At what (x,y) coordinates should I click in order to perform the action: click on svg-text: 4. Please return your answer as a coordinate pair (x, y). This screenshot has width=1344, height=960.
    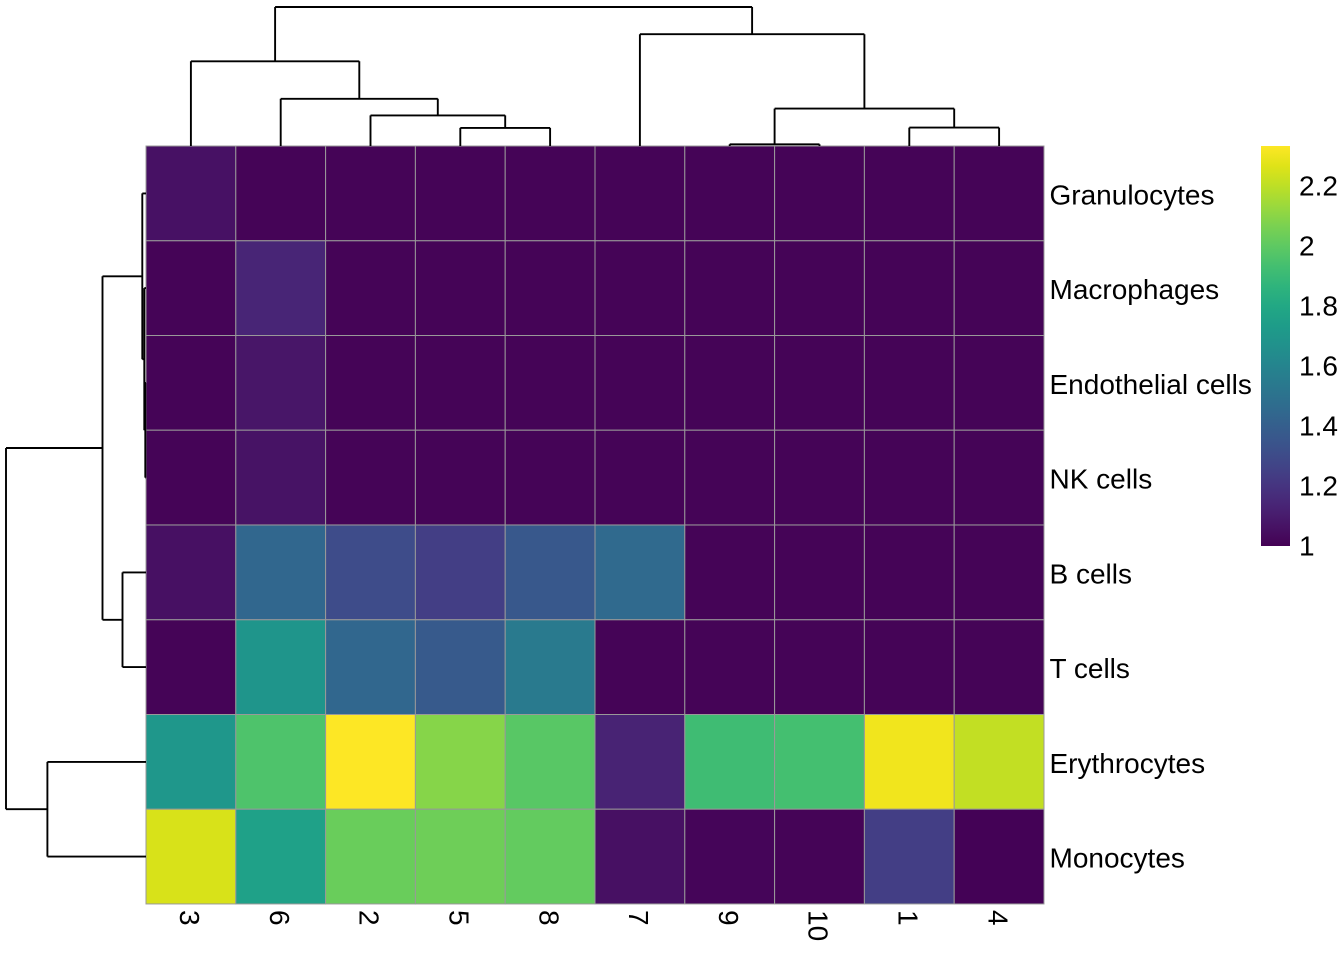
    Looking at the image, I should click on (997, 918).